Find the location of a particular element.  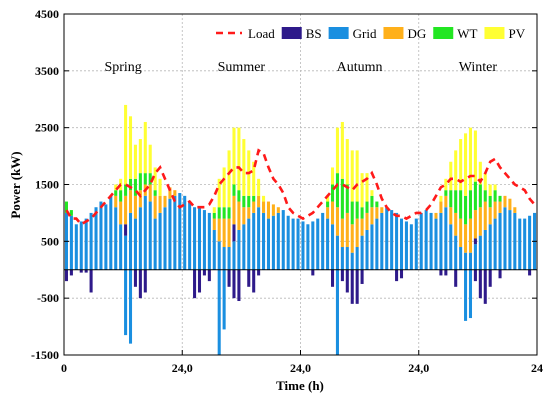

legend-swatch-grid is located at coordinates (338, 33).